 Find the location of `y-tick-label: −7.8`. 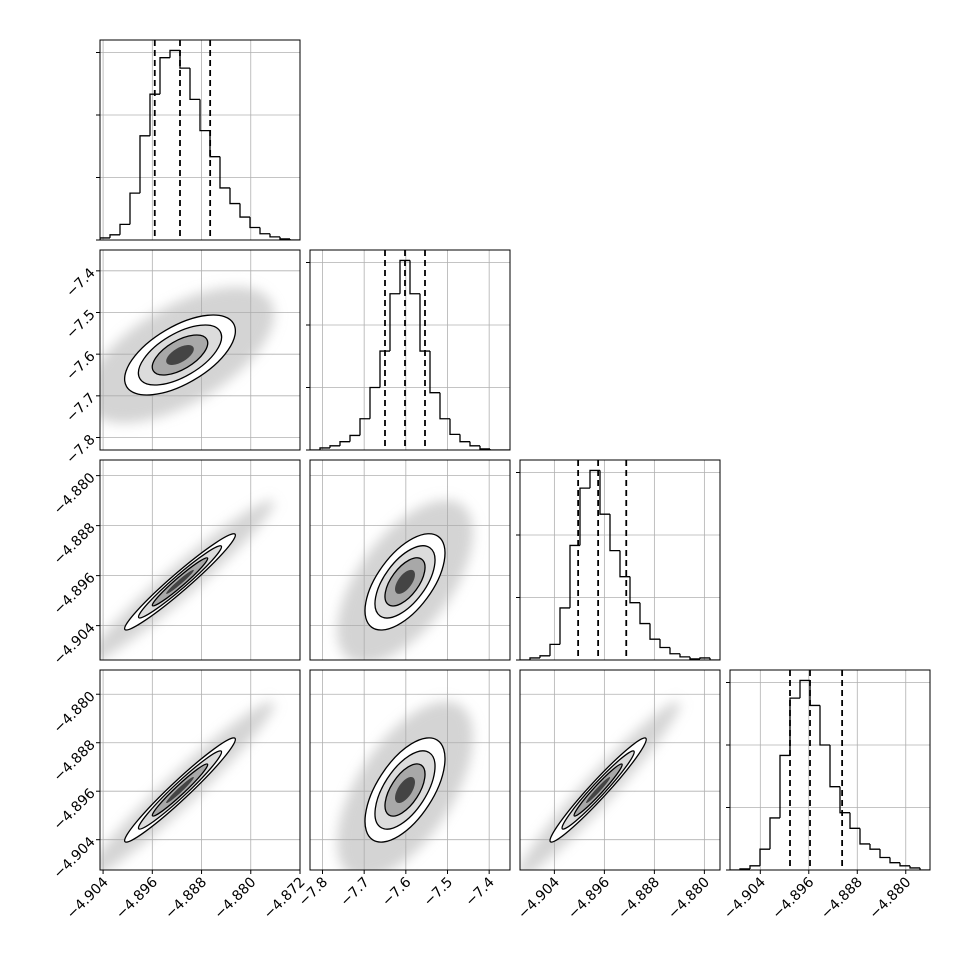

y-tick-label: −7.8 is located at coordinates (80, 449).